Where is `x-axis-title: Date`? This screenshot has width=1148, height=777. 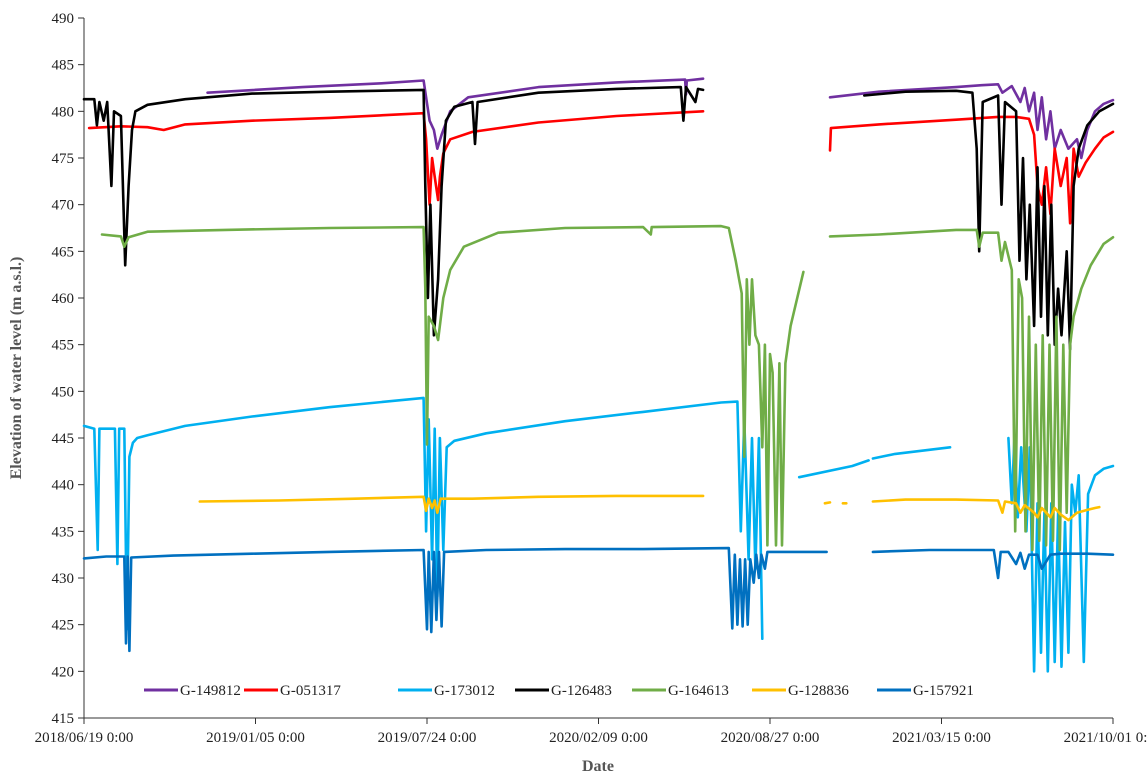 x-axis-title: Date is located at coordinates (598, 766).